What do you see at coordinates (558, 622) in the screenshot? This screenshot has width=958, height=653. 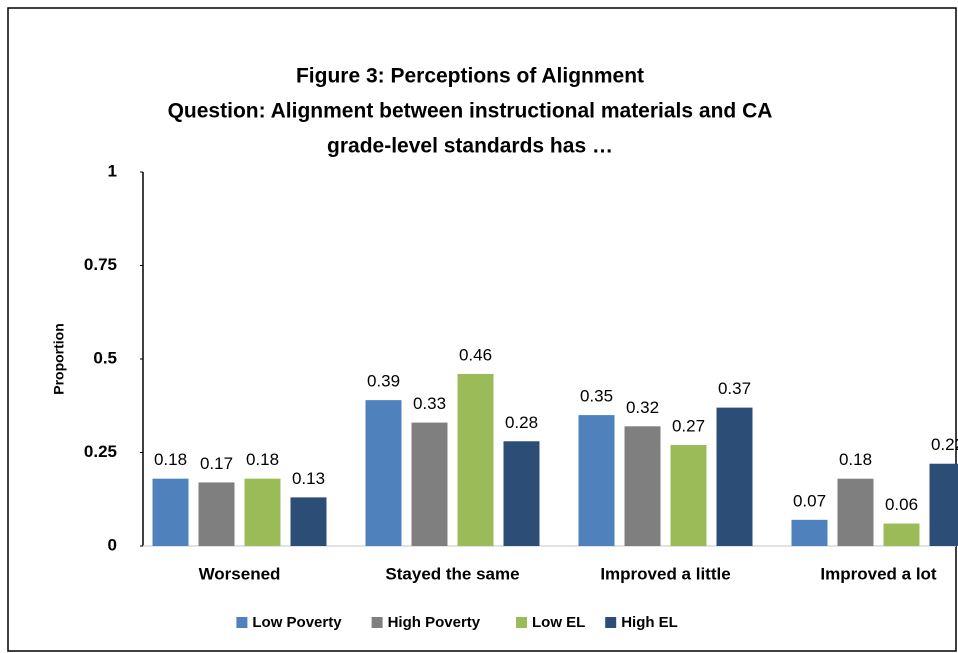 I see `legend-label: Low EL` at bounding box center [558, 622].